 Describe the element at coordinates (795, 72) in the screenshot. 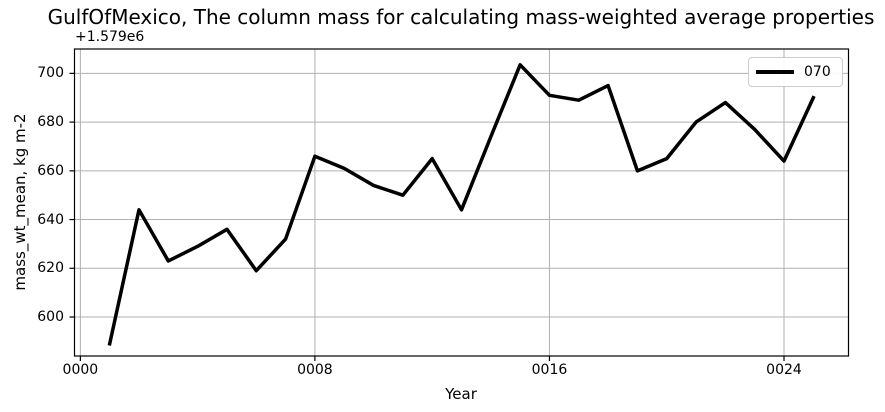

I see `legend: 070` at that location.